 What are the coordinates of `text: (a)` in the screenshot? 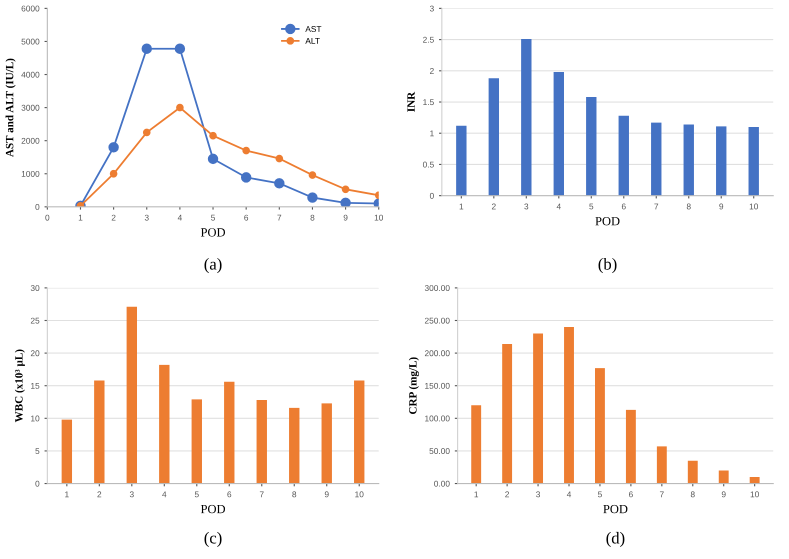 It's located at (213, 266).